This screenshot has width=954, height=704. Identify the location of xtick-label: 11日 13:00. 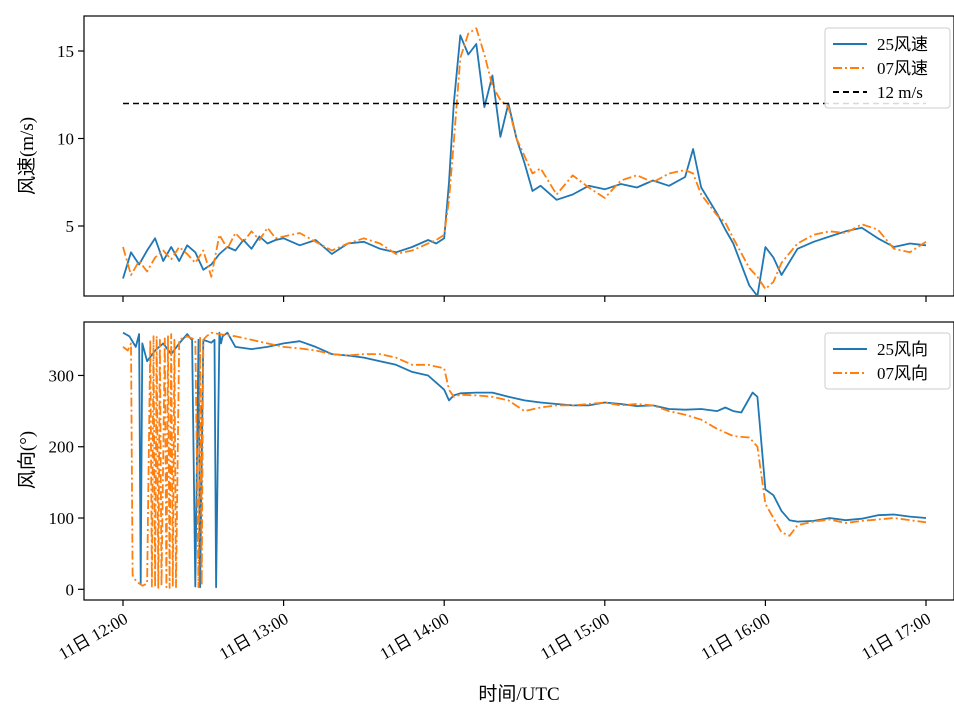
(254, 636).